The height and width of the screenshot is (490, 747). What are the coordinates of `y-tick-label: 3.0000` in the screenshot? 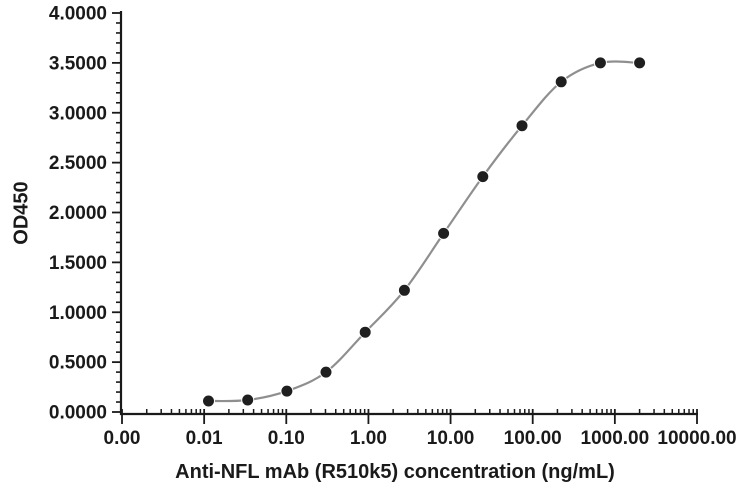 It's located at (78, 113).